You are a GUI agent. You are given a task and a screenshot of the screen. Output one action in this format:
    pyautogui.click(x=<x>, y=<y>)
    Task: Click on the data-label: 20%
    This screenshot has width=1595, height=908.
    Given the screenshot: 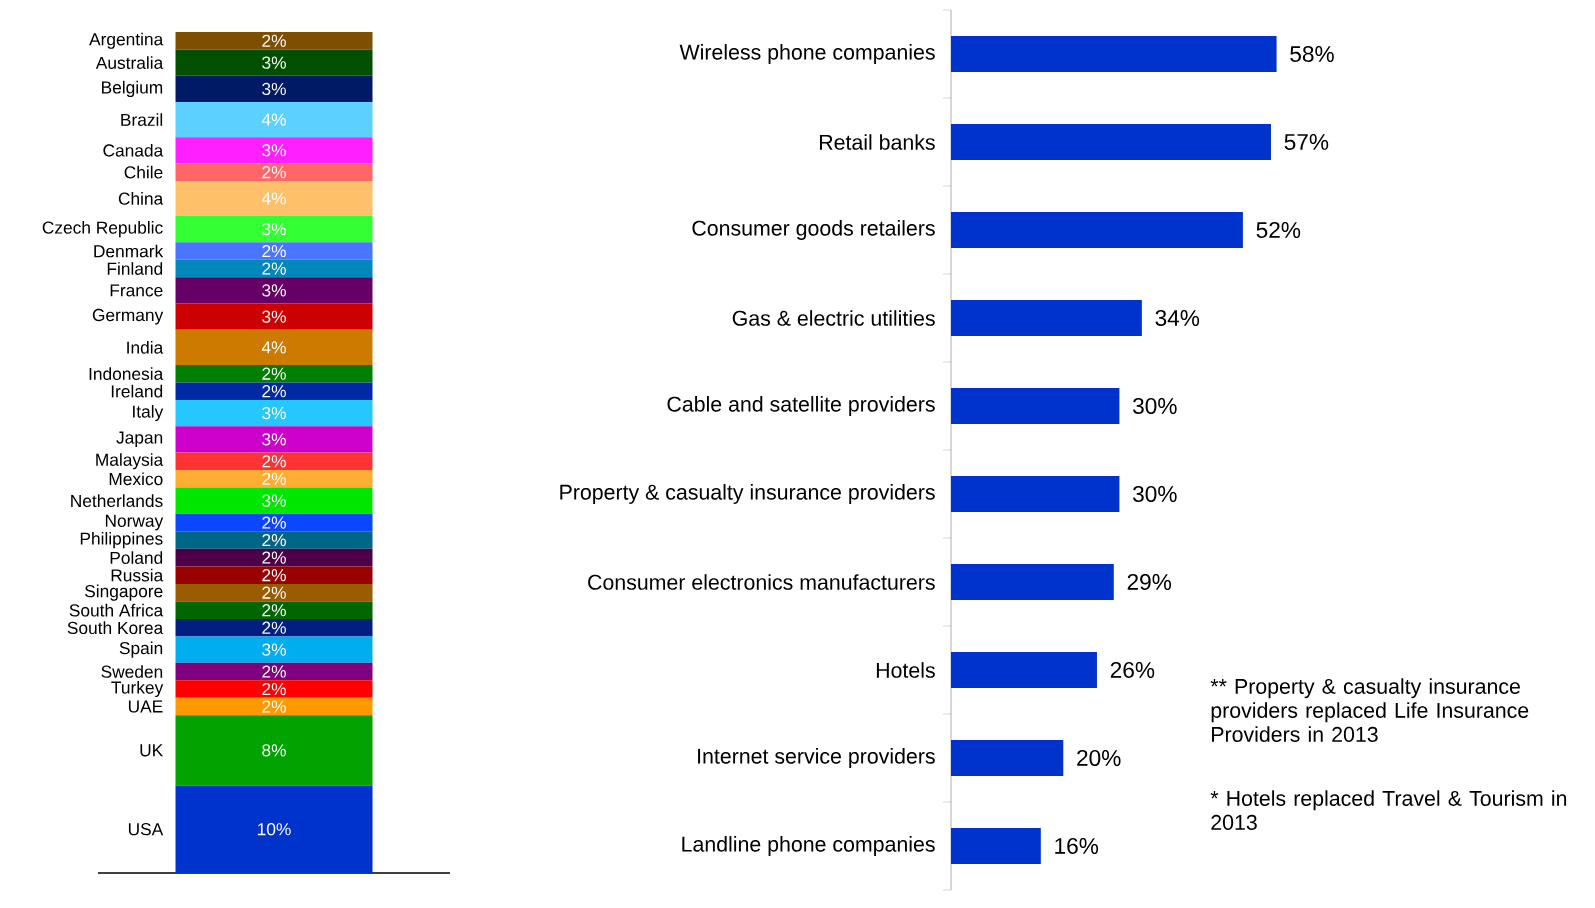 What is the action you would take?
    pyautogui.click(x=1099, y=758)
    